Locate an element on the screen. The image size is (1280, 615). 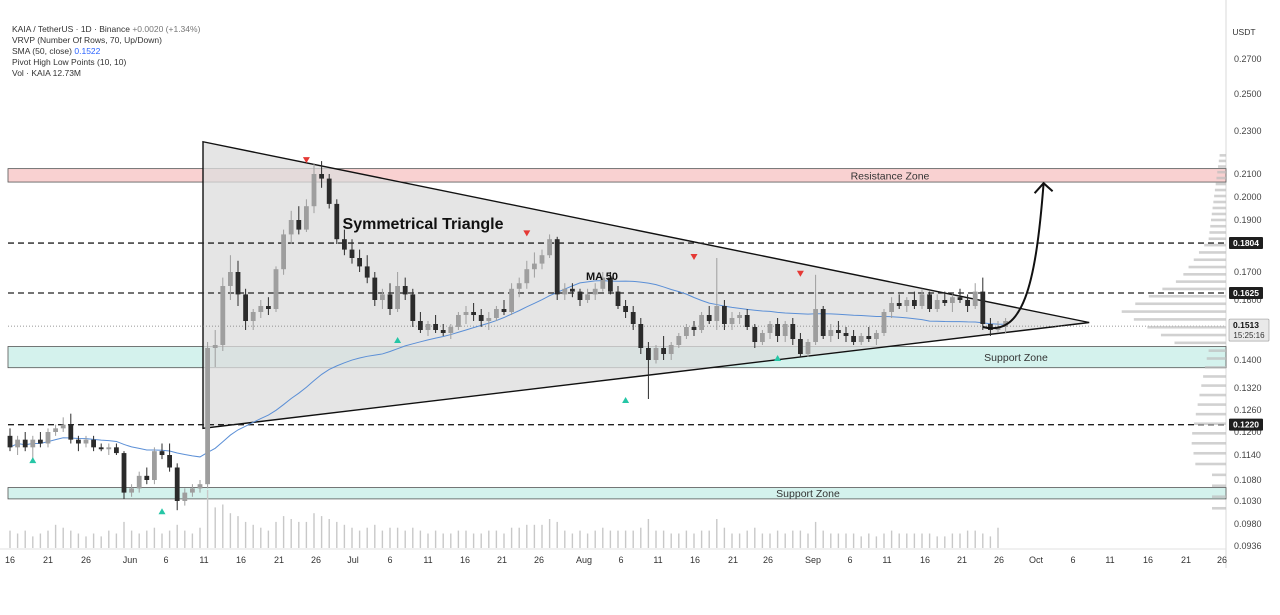
volume-indicator-row: Vol · KAIA 12.73M is located at coordinates (106, 73).